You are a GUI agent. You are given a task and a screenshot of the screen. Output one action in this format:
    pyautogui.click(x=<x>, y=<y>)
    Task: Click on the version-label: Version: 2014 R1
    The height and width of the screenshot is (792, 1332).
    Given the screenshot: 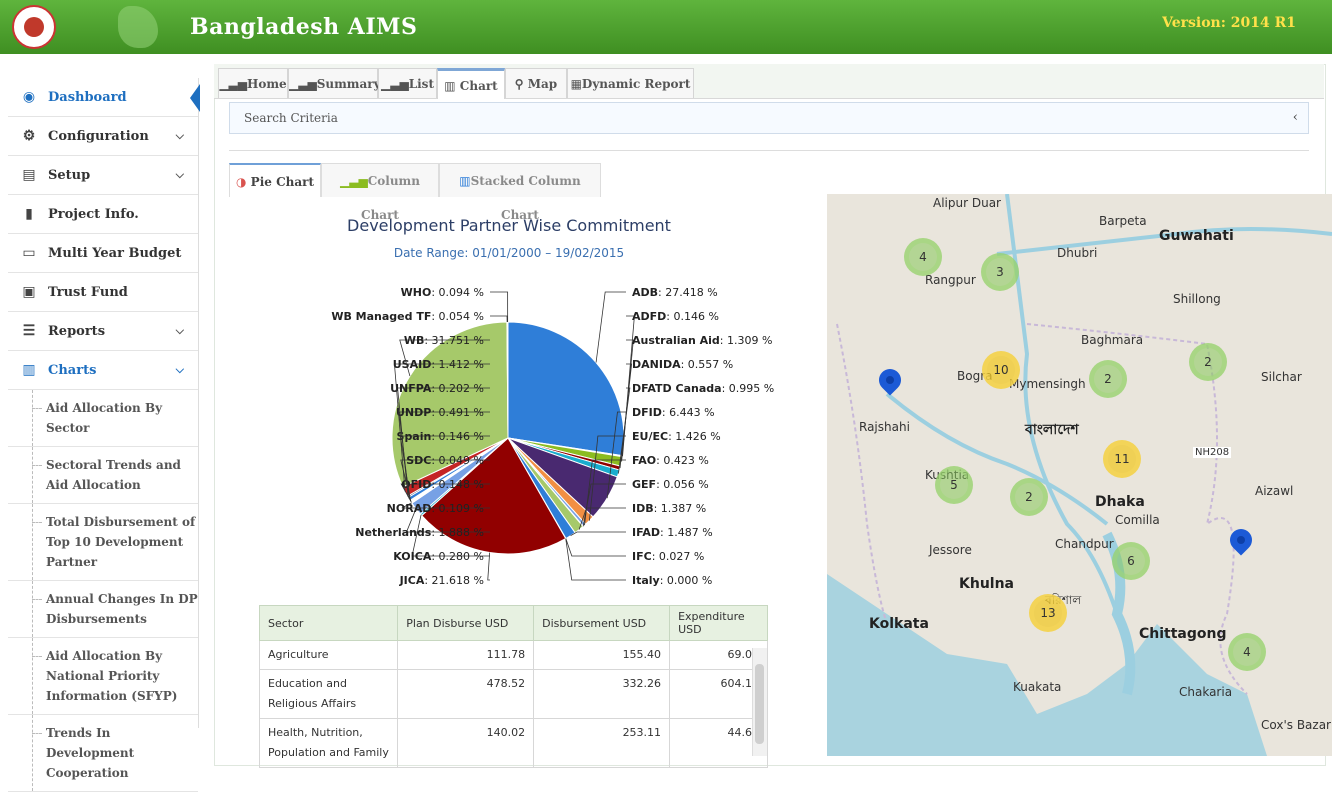 What is the action you would take?
    pyautogui.click(x=1229, y=23)
    